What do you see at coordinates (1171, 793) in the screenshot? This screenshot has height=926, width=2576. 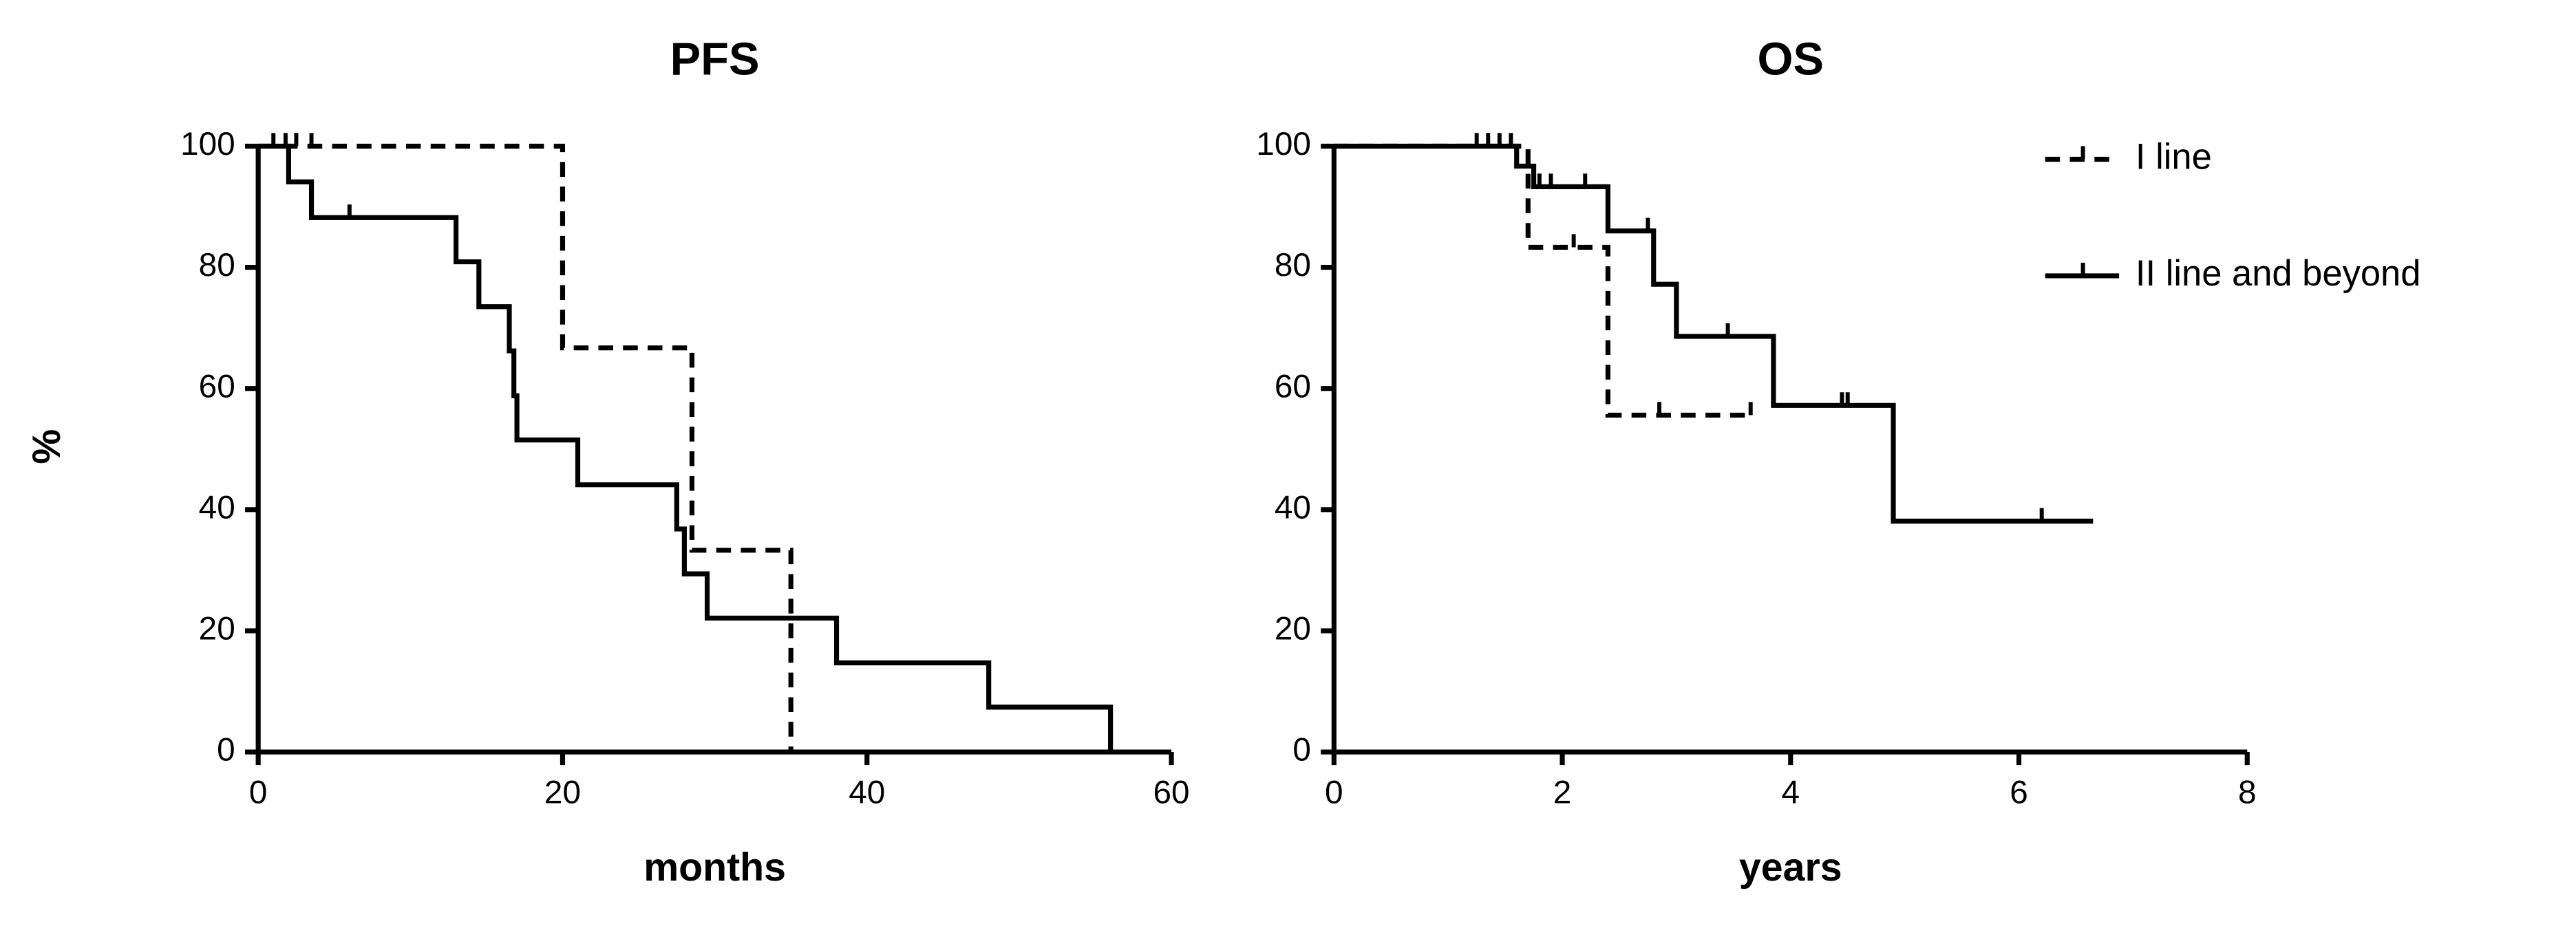 I see `x-tick-label: 60` at bounding box center [1171, 793].